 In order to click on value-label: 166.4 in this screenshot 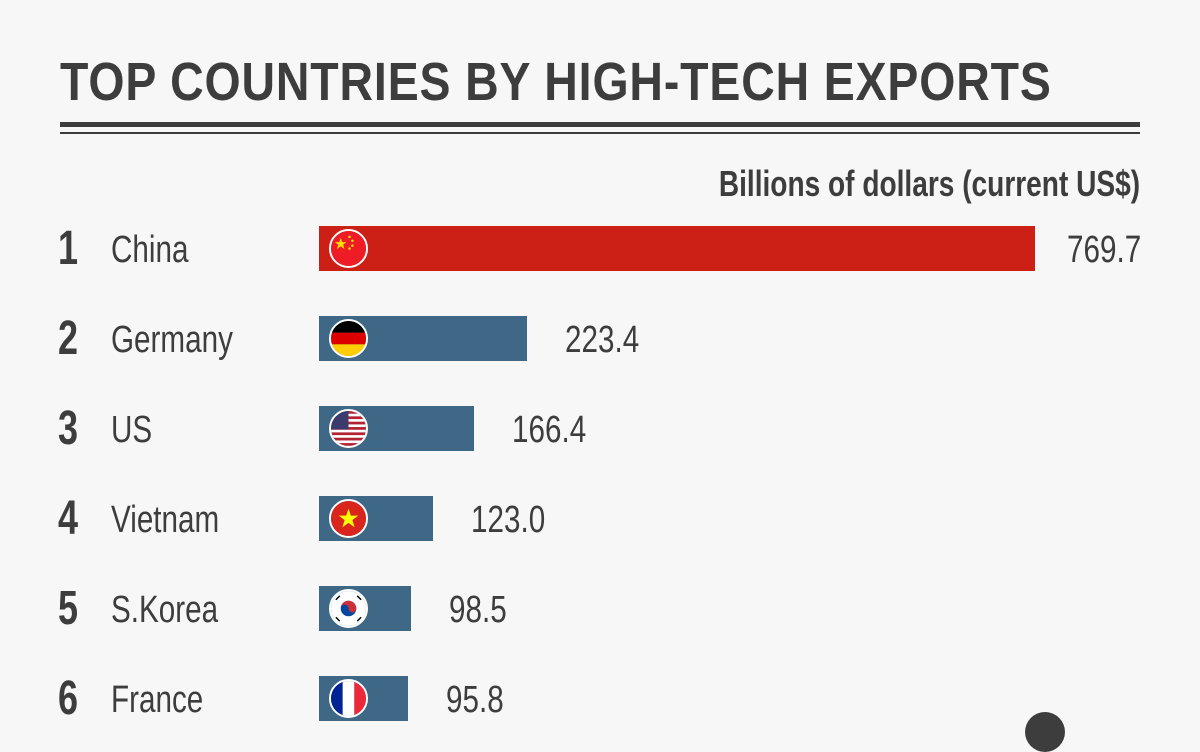, I will do `click(548, 430)`.